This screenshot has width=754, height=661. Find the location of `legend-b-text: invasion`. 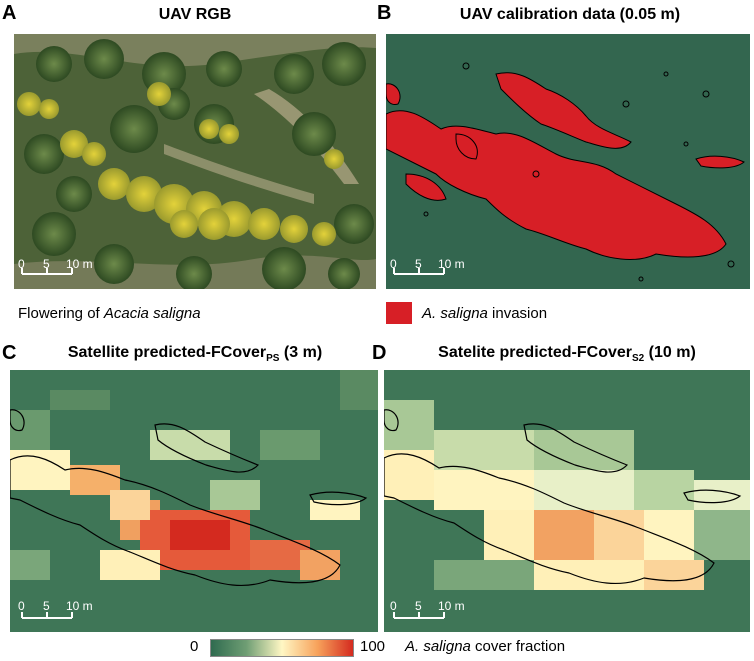

legend-b-text: invasion is located at coordinates (517, 313).